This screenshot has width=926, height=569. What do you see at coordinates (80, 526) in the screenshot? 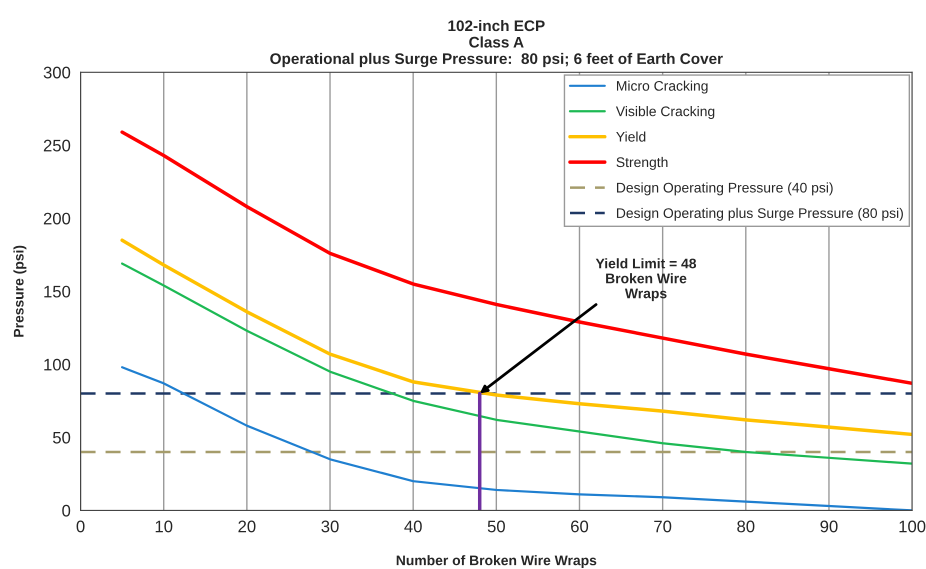
I see `x-tick-label: 0` at bounding box center [80, 526].